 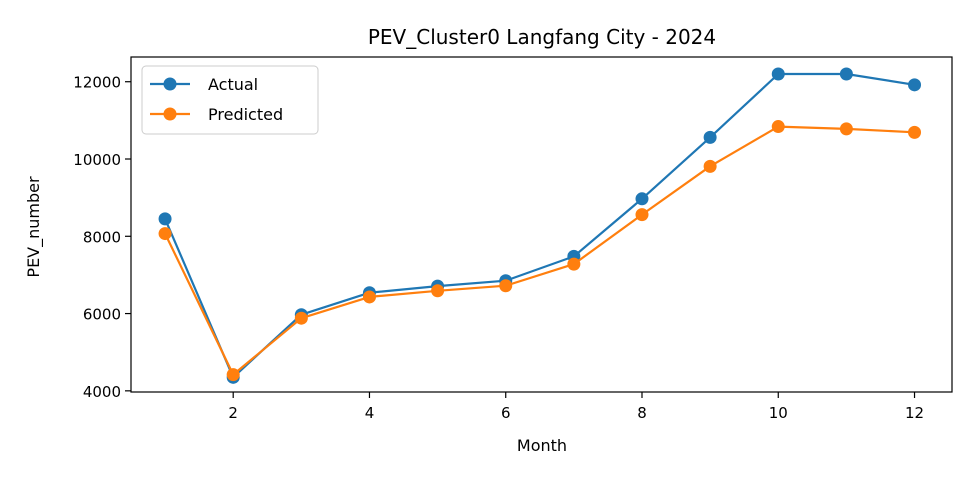 I want to click on x-tick-label-3: 8, so click(x=642, y=413).